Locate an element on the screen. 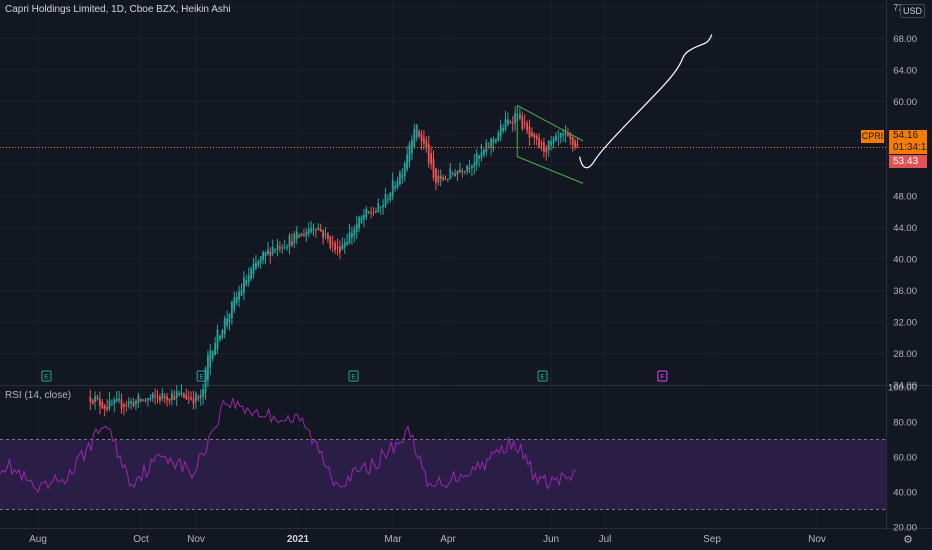 Image resolution: width=932 pixels, height=550 pixels. last-price-tag: 54.16 01:34:13 is located at coordinates (910, 142).